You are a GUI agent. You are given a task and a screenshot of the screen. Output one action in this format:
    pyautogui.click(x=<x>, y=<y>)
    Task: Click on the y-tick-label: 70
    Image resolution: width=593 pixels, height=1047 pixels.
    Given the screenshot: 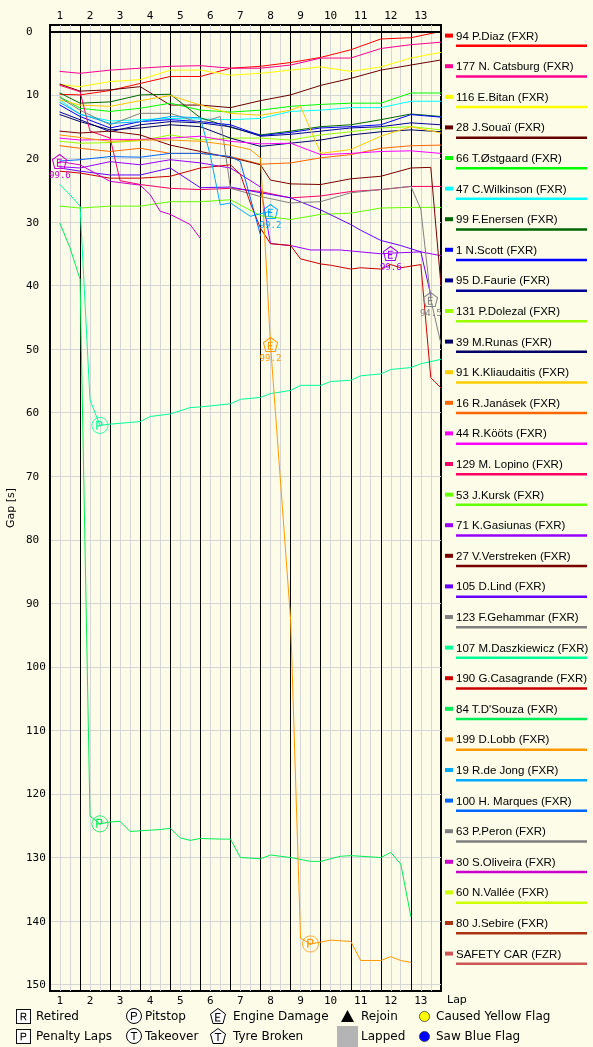 What is the action you would take?
    pyautogui.click(x=33, y=476)
    